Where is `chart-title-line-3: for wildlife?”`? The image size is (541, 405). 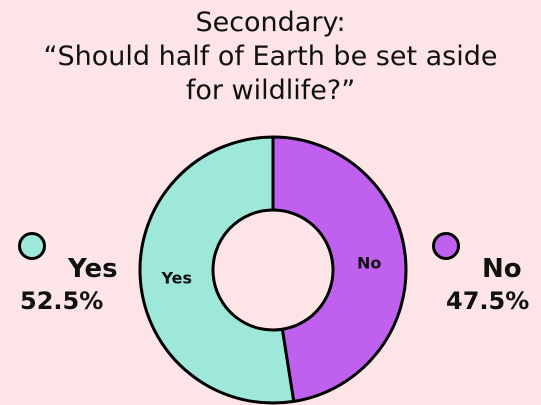
chart-title-line-3: for wildlife?” is located at coordinates (270, 90).